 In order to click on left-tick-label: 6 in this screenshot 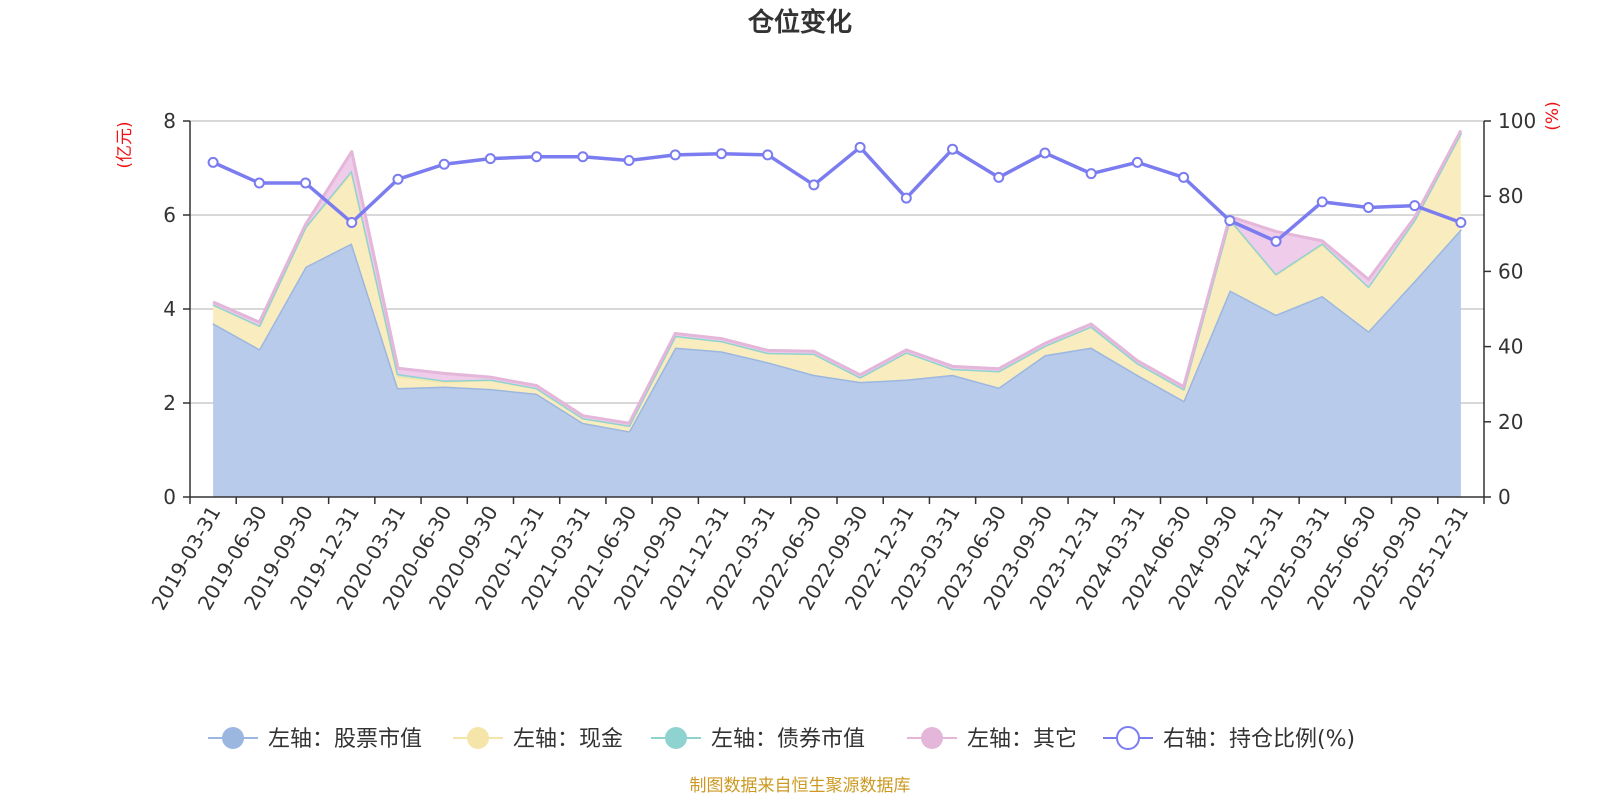, I will do `click(169, 215)`.